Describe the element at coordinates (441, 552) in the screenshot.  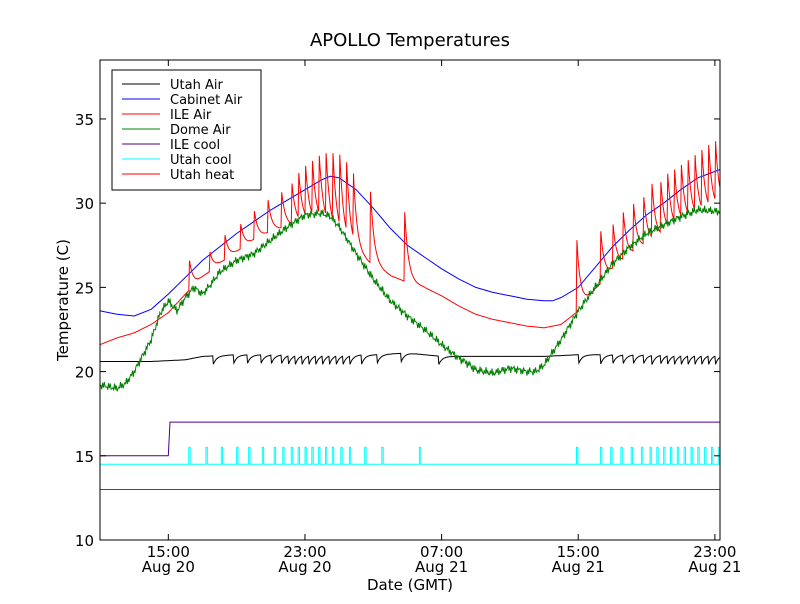
I see `x-tick-label-time: 07:00` at that location.